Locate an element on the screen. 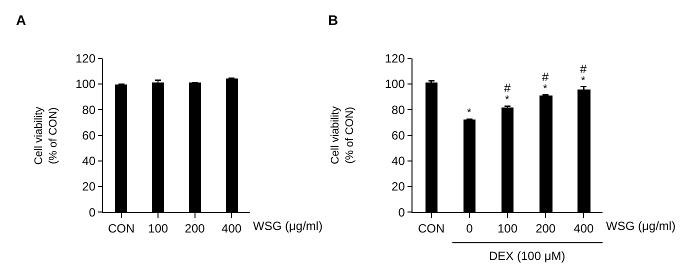 The width and height of the screenshot is (700, 279). chart-title: A is located at coordinates (21, 20).